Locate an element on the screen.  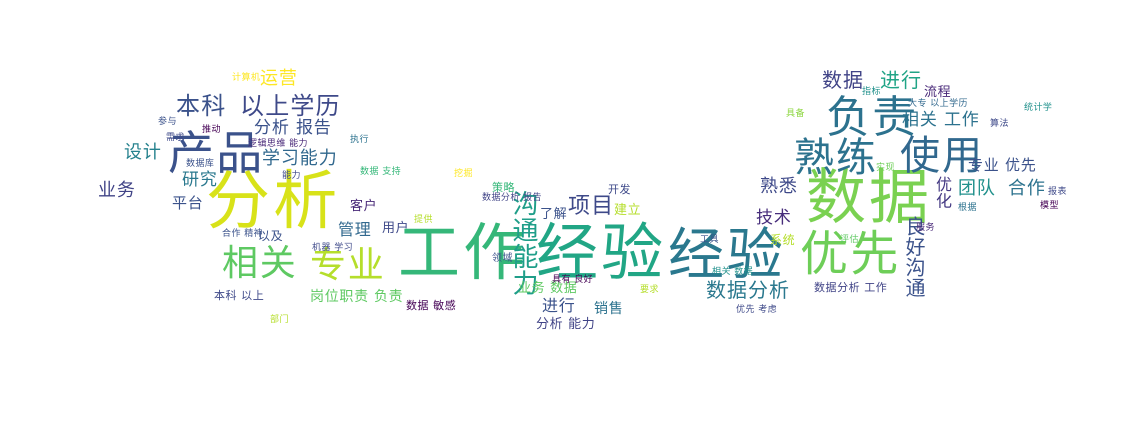
word-pinggu: 评估 is located at coordinates (849, 240).